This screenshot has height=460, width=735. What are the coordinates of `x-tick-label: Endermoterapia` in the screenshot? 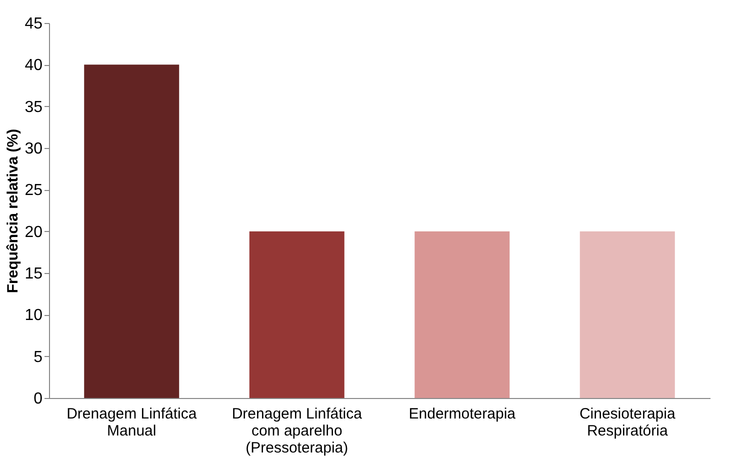 It's located at (462, 414).